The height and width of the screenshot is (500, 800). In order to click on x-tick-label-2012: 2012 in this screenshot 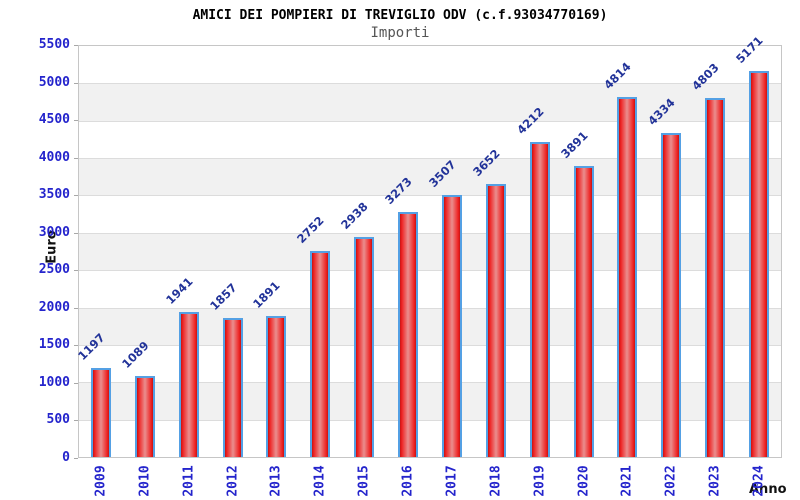, I will do `click(233, 481)`.